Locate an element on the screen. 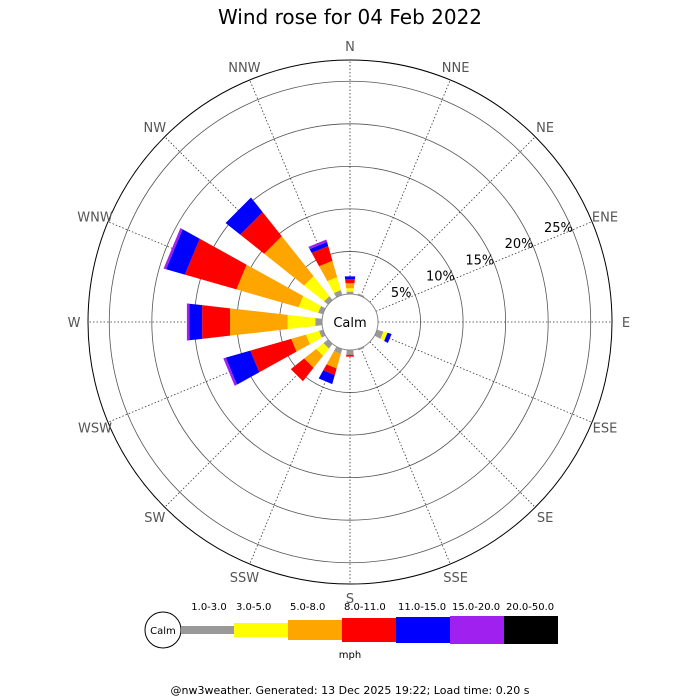 The image size is (700, 700). petal-wnw is located at coordinates (244, 271).